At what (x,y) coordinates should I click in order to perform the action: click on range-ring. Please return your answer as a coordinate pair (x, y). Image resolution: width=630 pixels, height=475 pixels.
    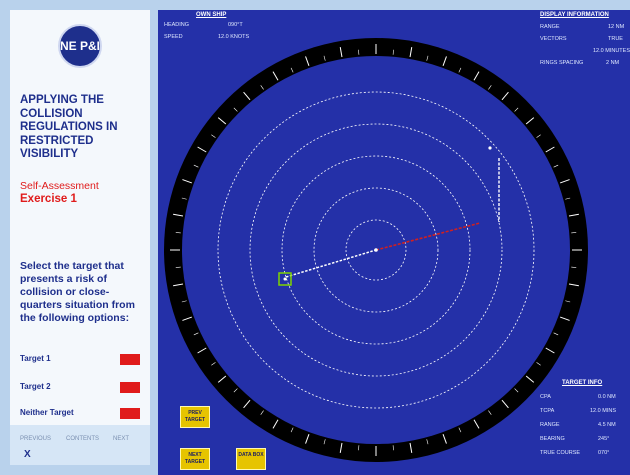
    Looking at the image, I should click on (376, 250).